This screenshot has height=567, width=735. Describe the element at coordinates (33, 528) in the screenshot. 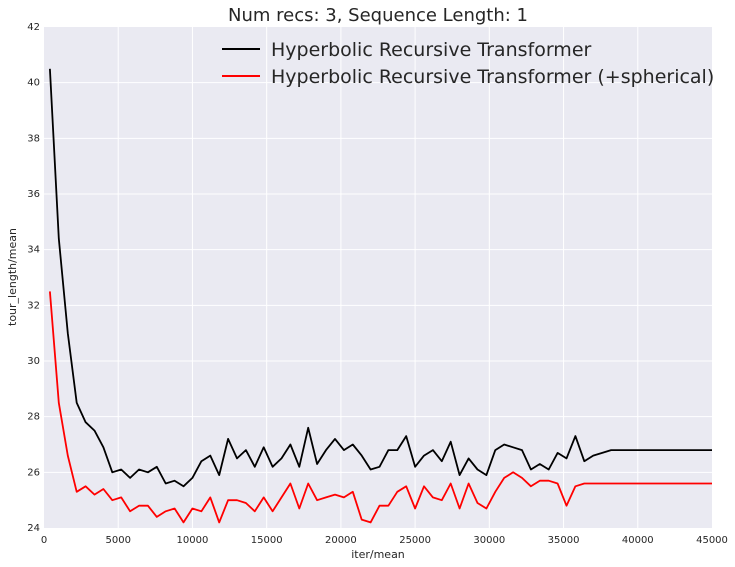

I see `y-tick-label: 24` at that location.